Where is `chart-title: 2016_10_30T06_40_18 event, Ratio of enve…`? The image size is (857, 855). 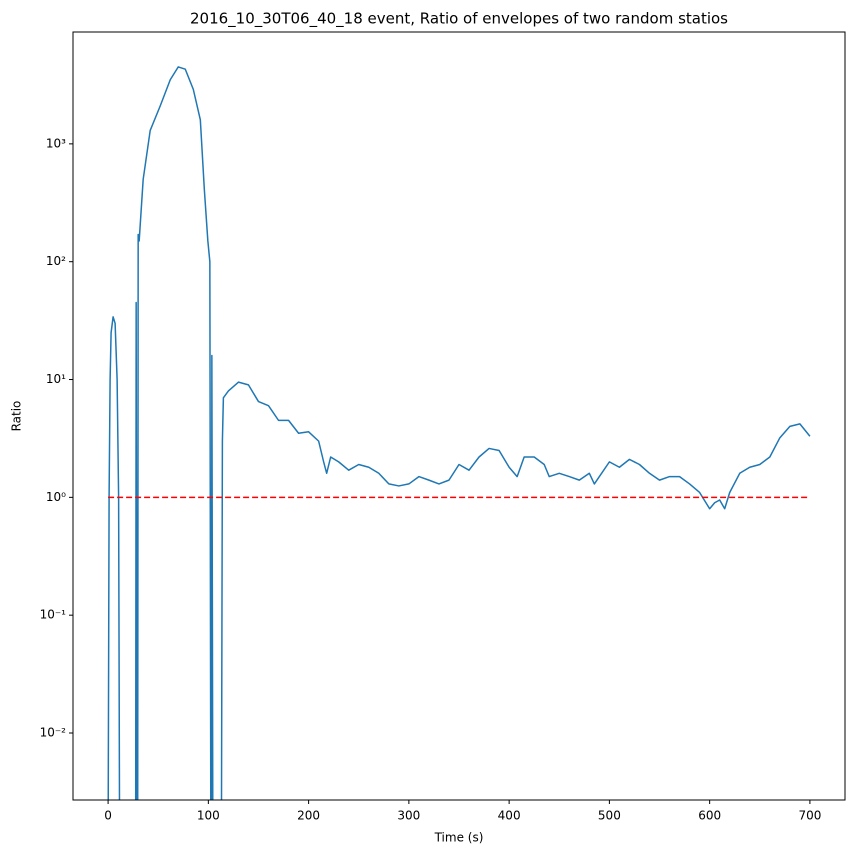 chart-title: 2016_10_30T06_40_18 event, Ratio of enve… is located at coordinates (459, 19).